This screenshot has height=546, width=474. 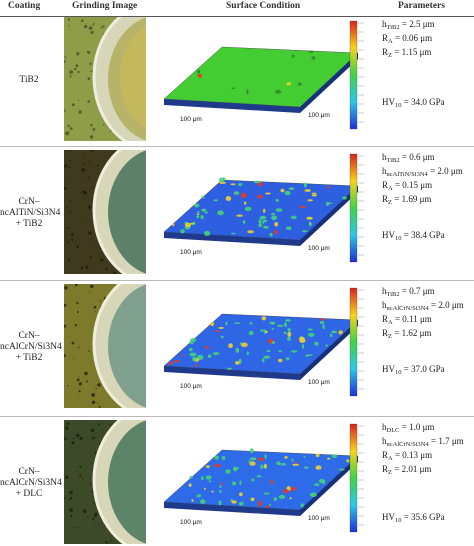 I want to click on param-thickness-2: hncAlTiN/Si3N4 = 2.0 μm, so click(x=428, y=173).